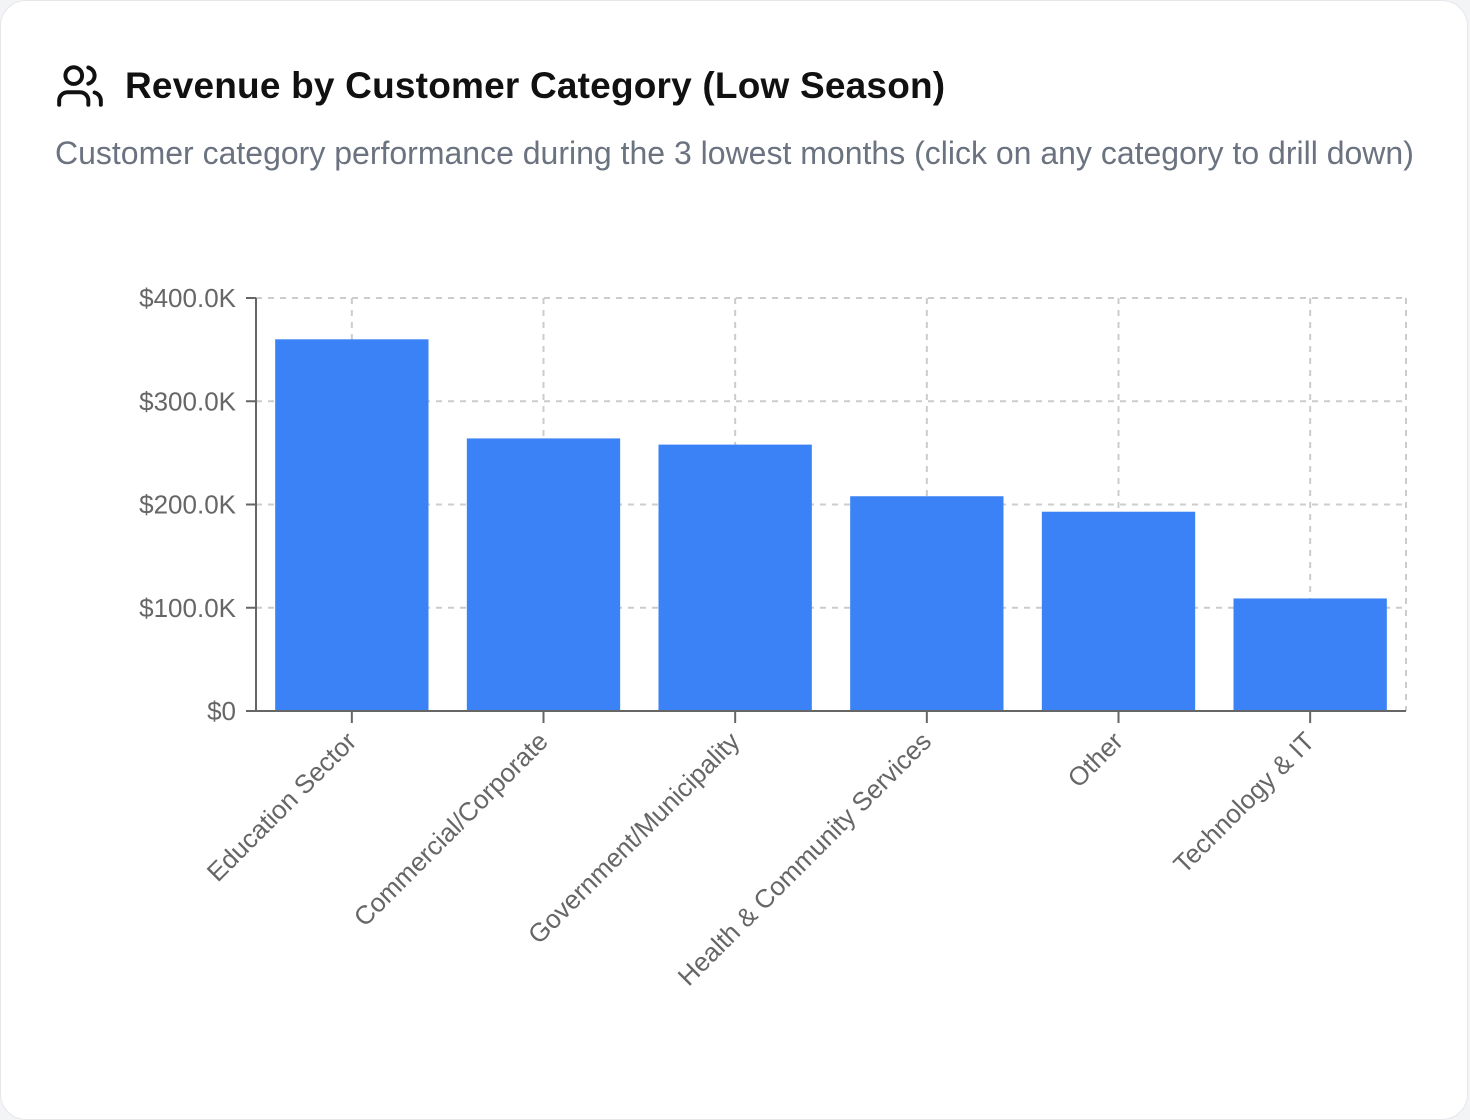 The image size is (1470, 1120). I want to click on y-tick-label: $0, so click(221, 711).